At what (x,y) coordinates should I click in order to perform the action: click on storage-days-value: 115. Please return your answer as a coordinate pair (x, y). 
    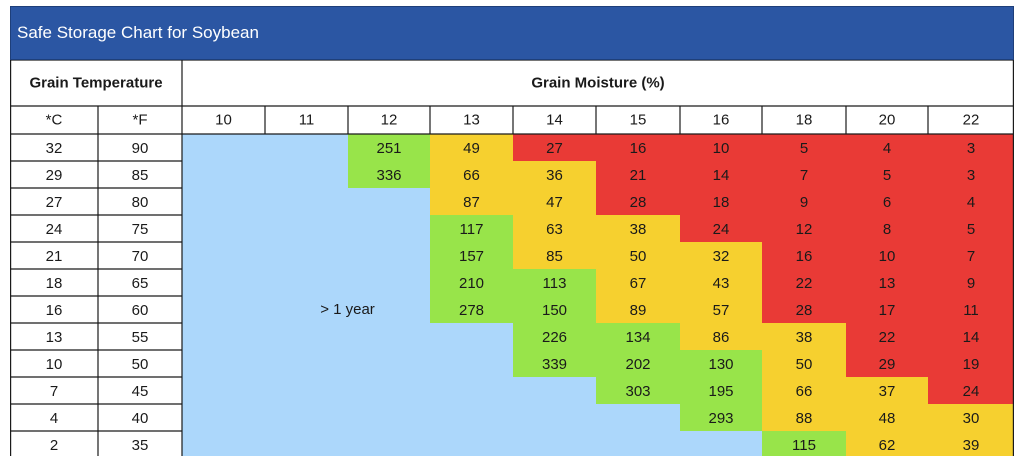
    Looking at the image, I should click on (804, 445).